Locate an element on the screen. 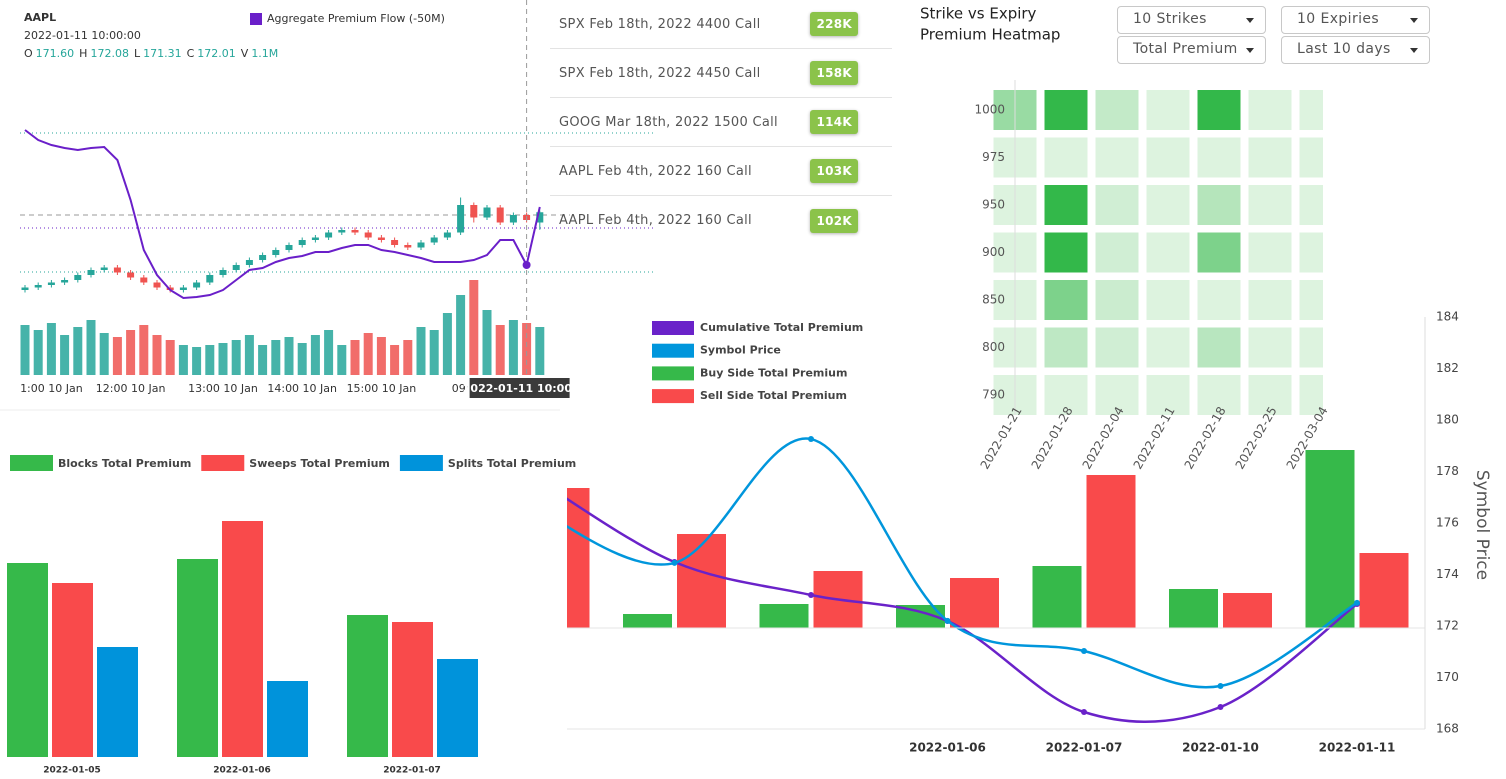  option-label: AAPL Feb 4th, 2022 160 Call is located at coordinates (655, 220).